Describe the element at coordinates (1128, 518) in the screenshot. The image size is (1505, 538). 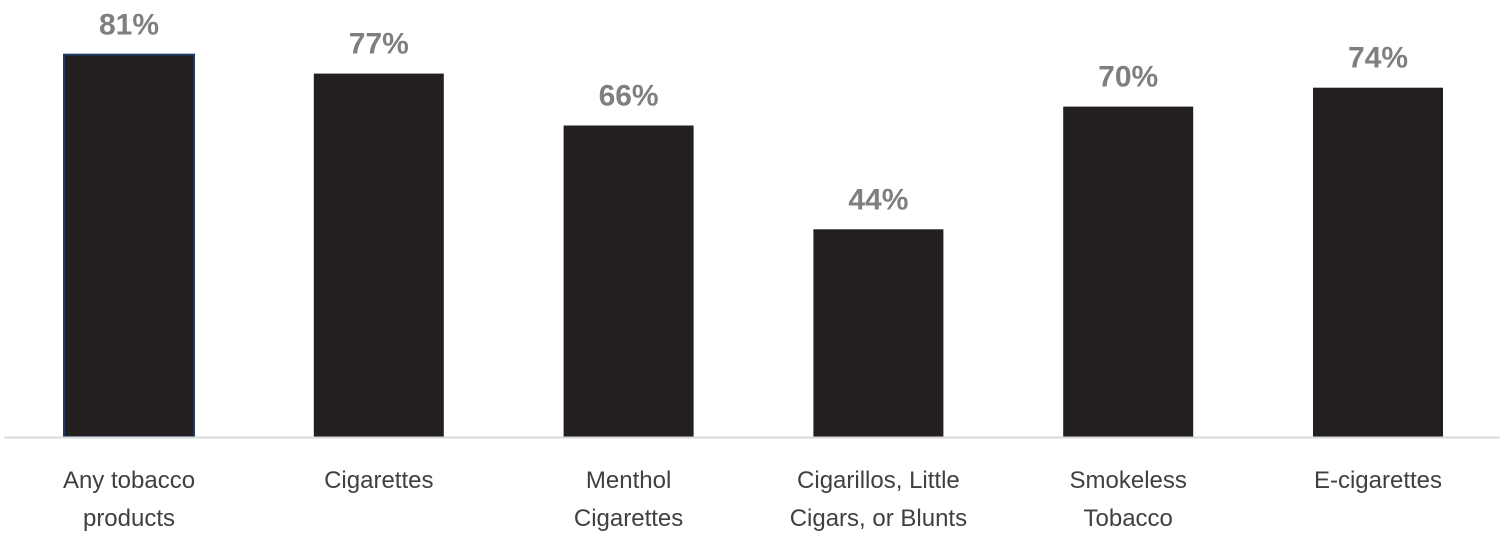
I see `category-label-5-line-2: Tobacco` at that location.